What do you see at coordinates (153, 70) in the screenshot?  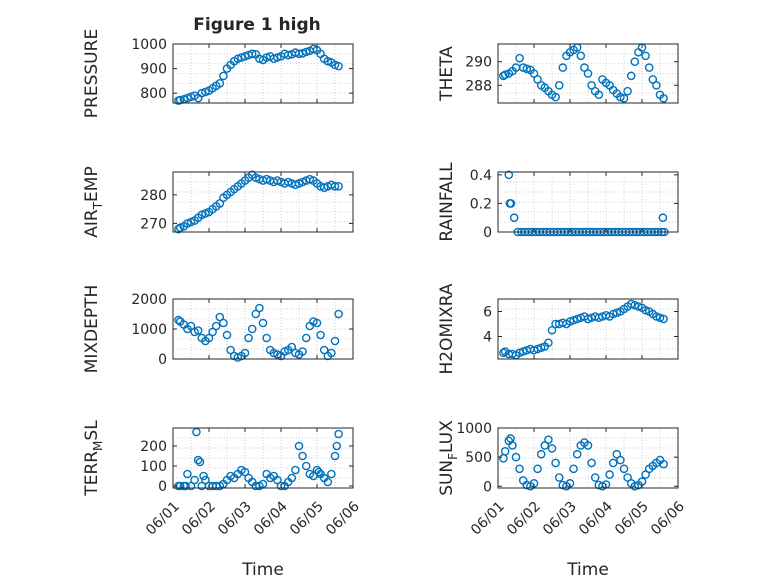 I see `y-tick-label: 900` at bounding box center [153, 70].